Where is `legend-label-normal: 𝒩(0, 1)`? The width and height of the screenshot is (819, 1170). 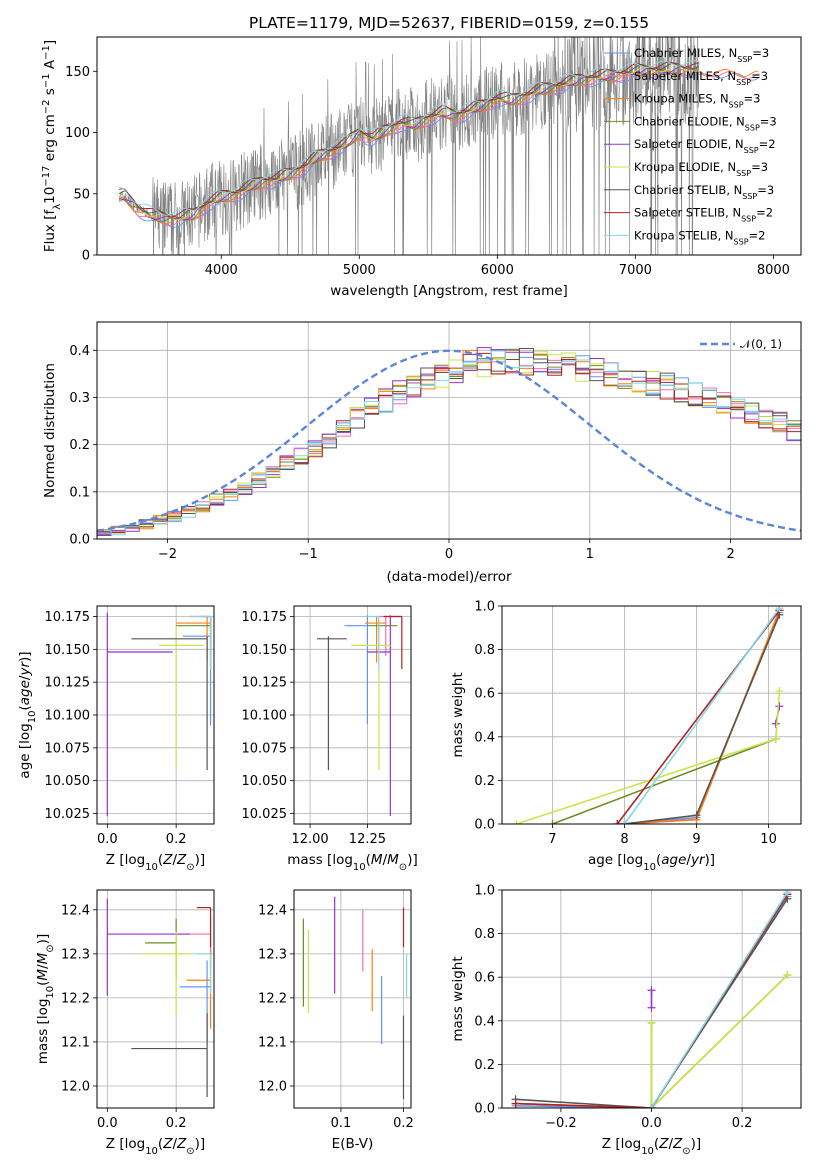
legend-label-normal: 𝒩(0, 1) is located at coordinates (761, 344).